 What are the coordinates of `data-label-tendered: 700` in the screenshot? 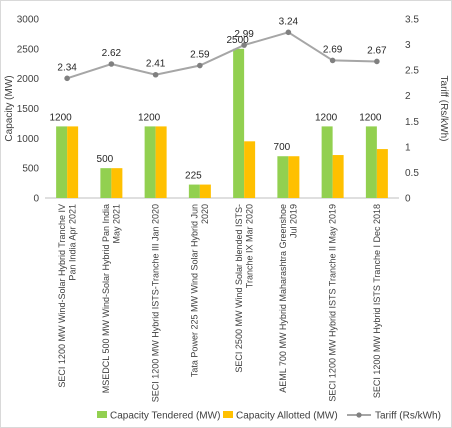 It's located at (282, 147).